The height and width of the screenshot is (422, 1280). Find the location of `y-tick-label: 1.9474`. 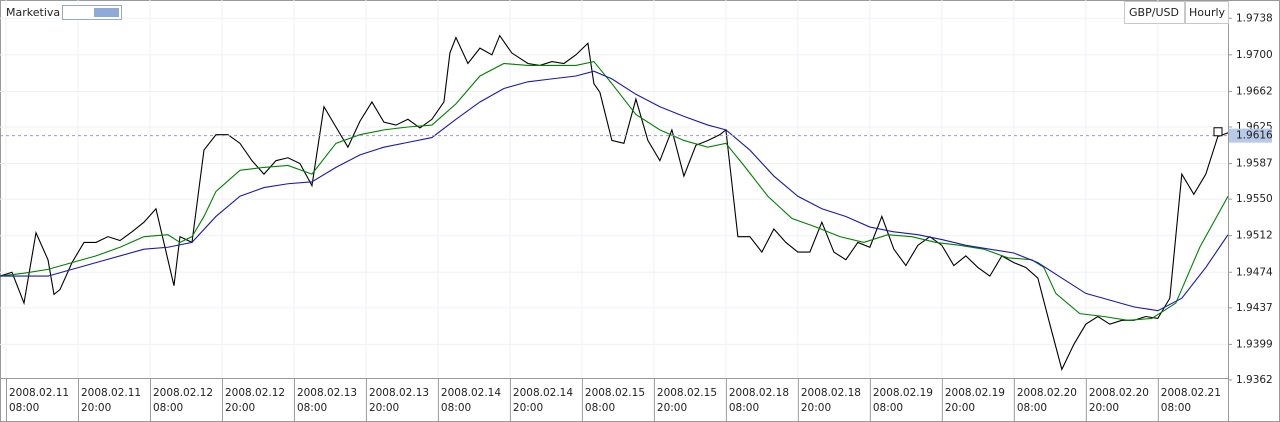

y-tick-label: 1.9474 is located at coordinates (1254, 272).